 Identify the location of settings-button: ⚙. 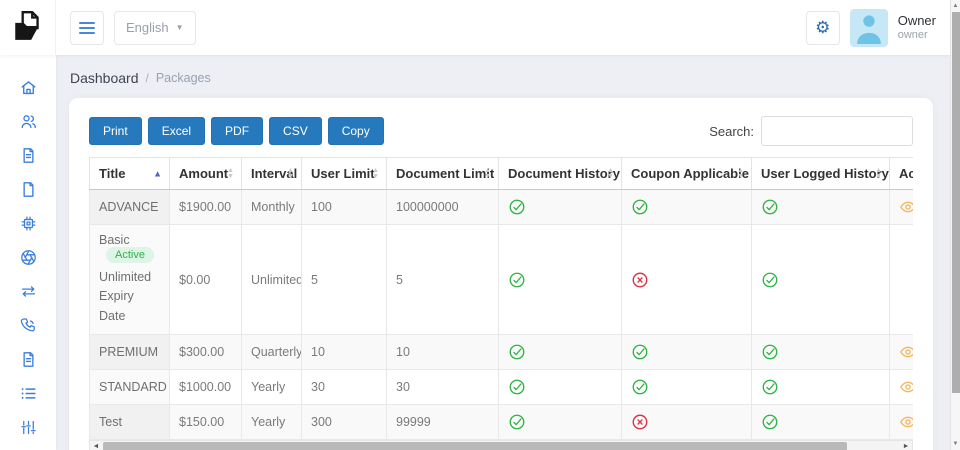
(822, 27).